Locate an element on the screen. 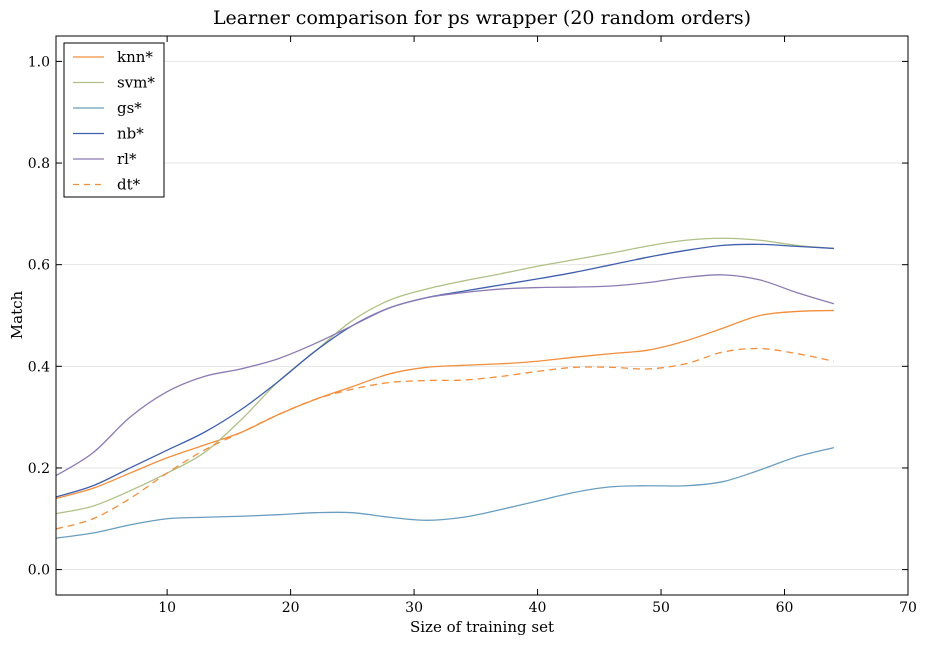 The width and height of the screenshot is (926, 649). legend-label-svm: svm* is located at coordinates (136, 83).